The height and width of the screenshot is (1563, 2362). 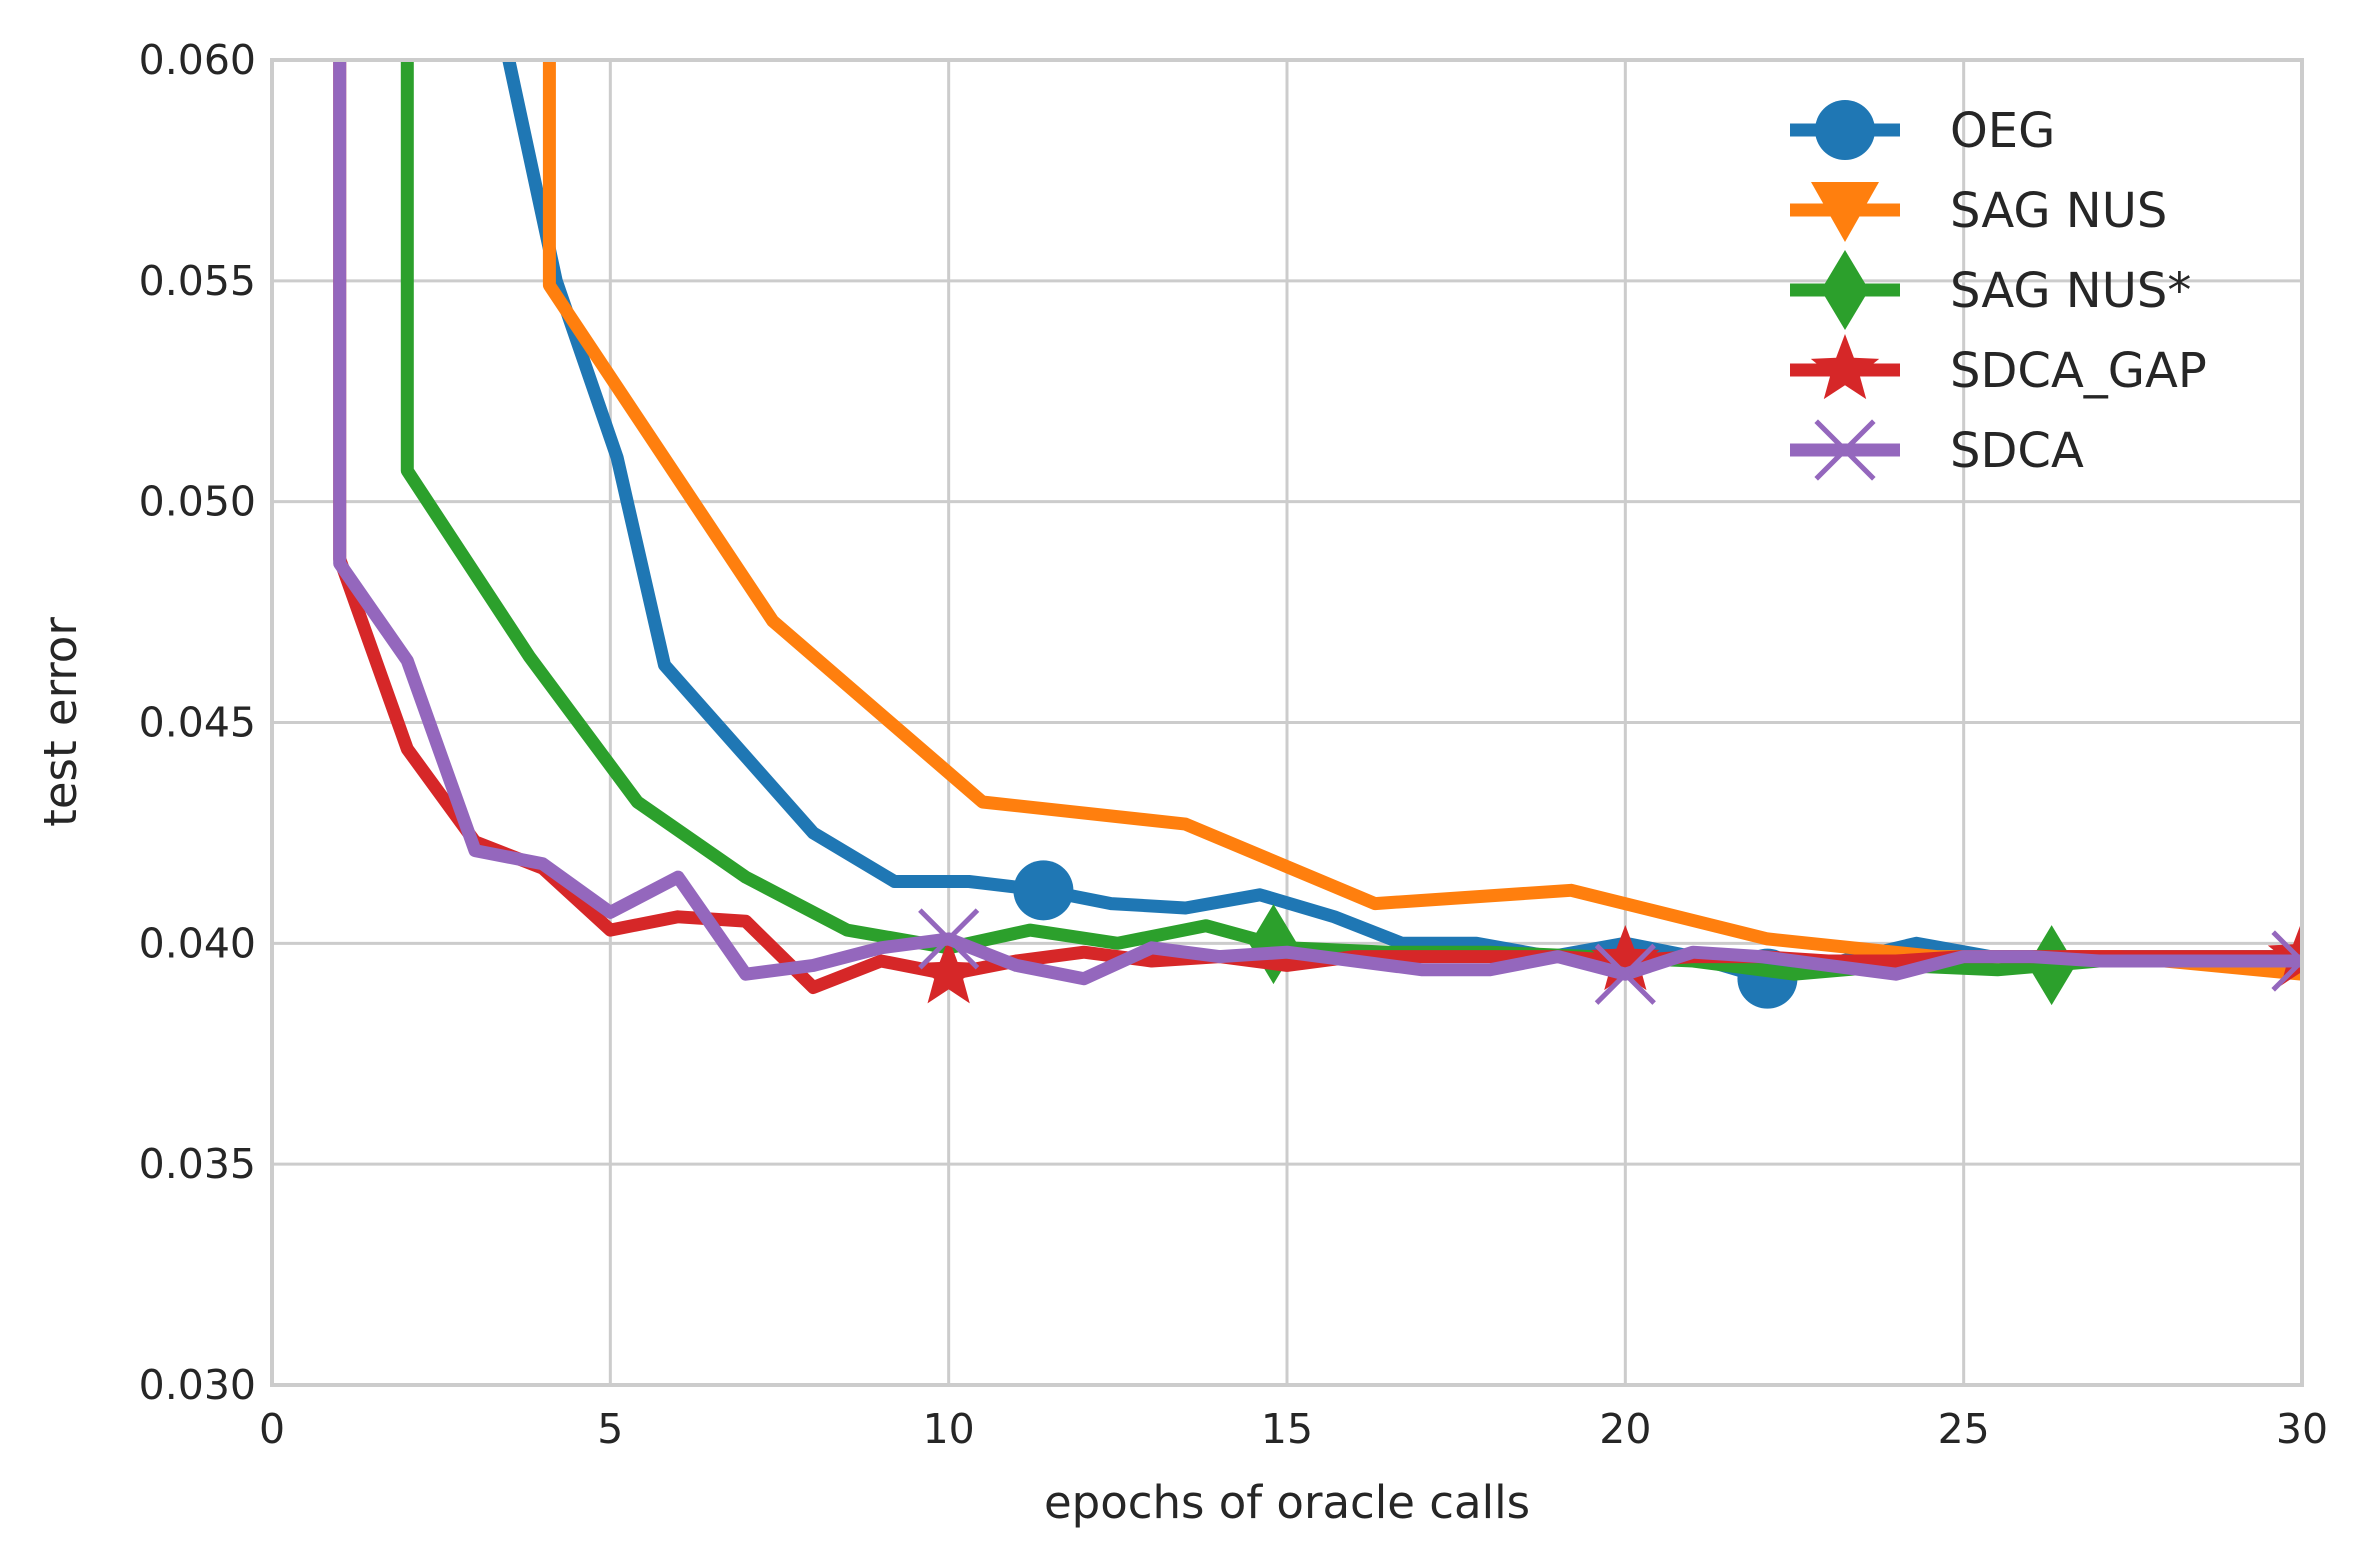 What do you see at coordinates (197, 1385) in the screenshot?
I see `y-tick-label: 0.030` at bounding box center [197, 1385].